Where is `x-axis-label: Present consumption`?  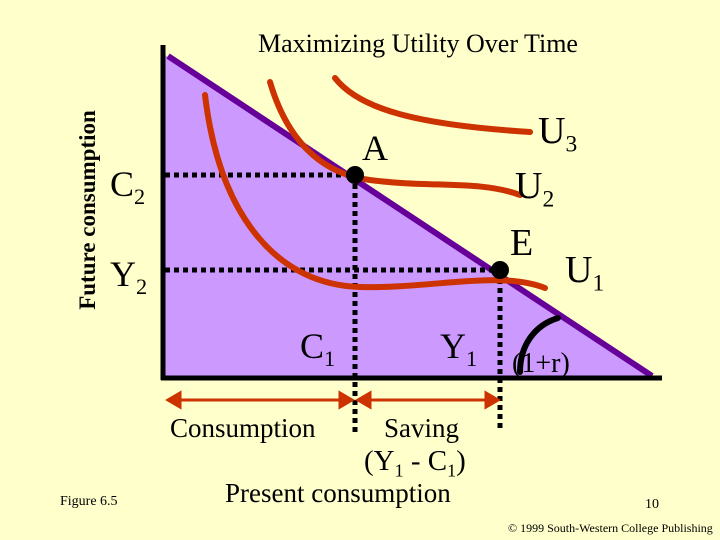 x-axis-label: Present consumption is located at coordinates (338, 493).